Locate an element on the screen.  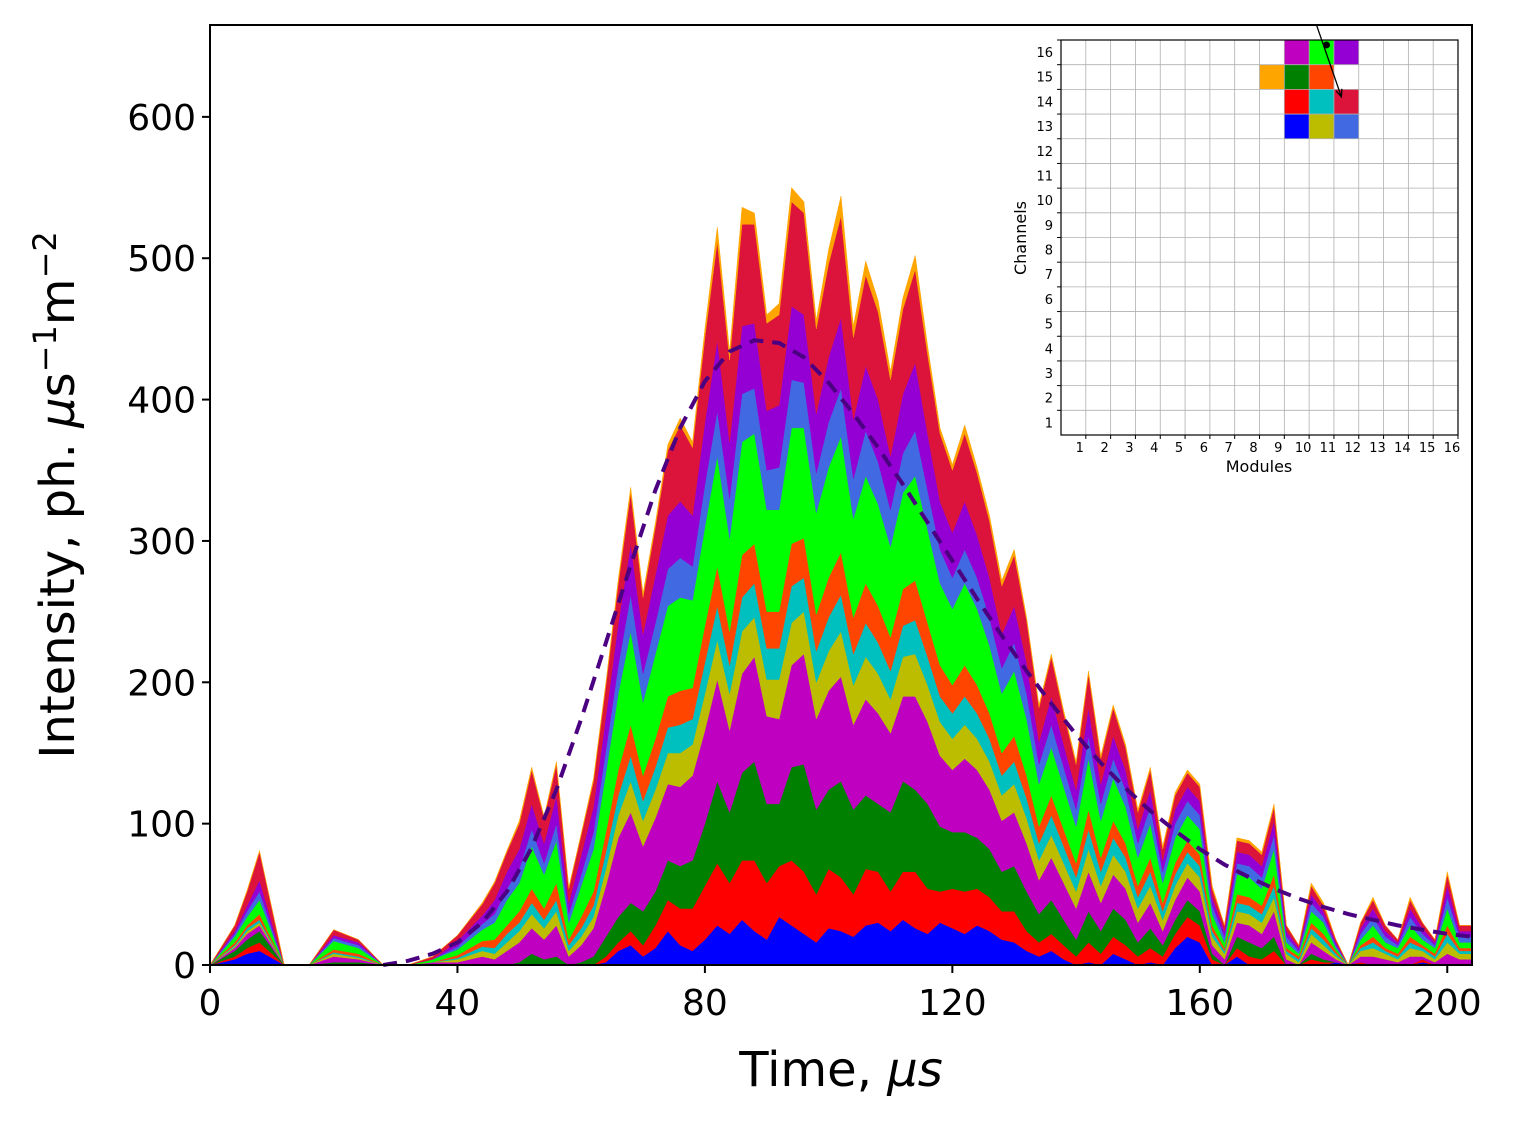
inset-track is located at coordinates (1329, 61).